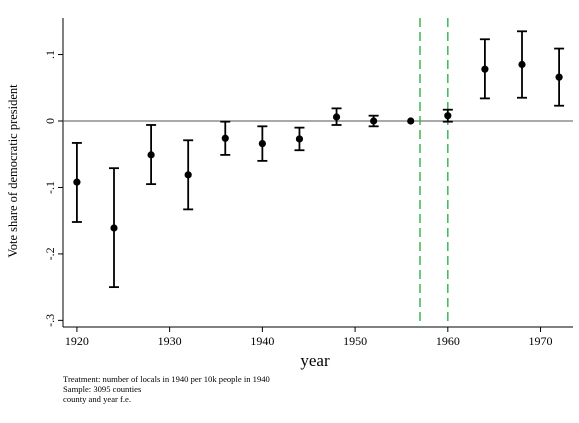 The image size is (579, 423). Describe the element at coordinates (77, 341) in the screenshot. I see `x-tick-label: 1920` at that location.